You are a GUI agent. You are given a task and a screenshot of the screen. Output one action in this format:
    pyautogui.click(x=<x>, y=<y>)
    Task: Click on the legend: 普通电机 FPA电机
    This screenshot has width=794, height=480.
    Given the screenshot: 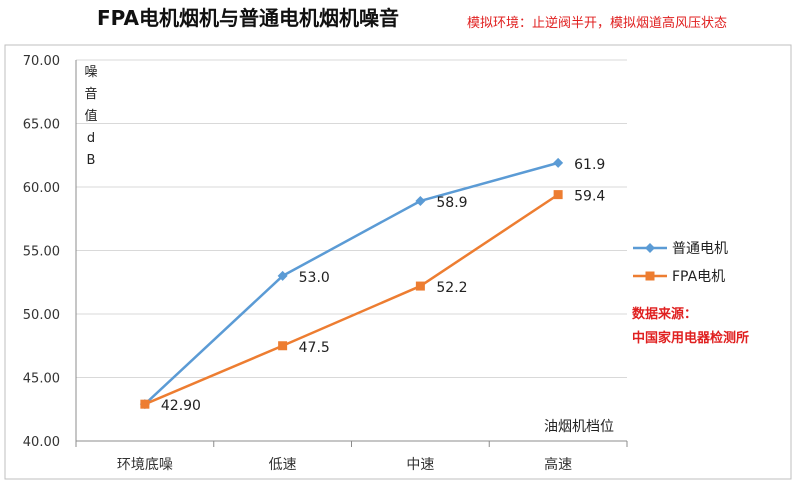 What is the action you would take?
    pyautogui.click(x=680, y=263)
    